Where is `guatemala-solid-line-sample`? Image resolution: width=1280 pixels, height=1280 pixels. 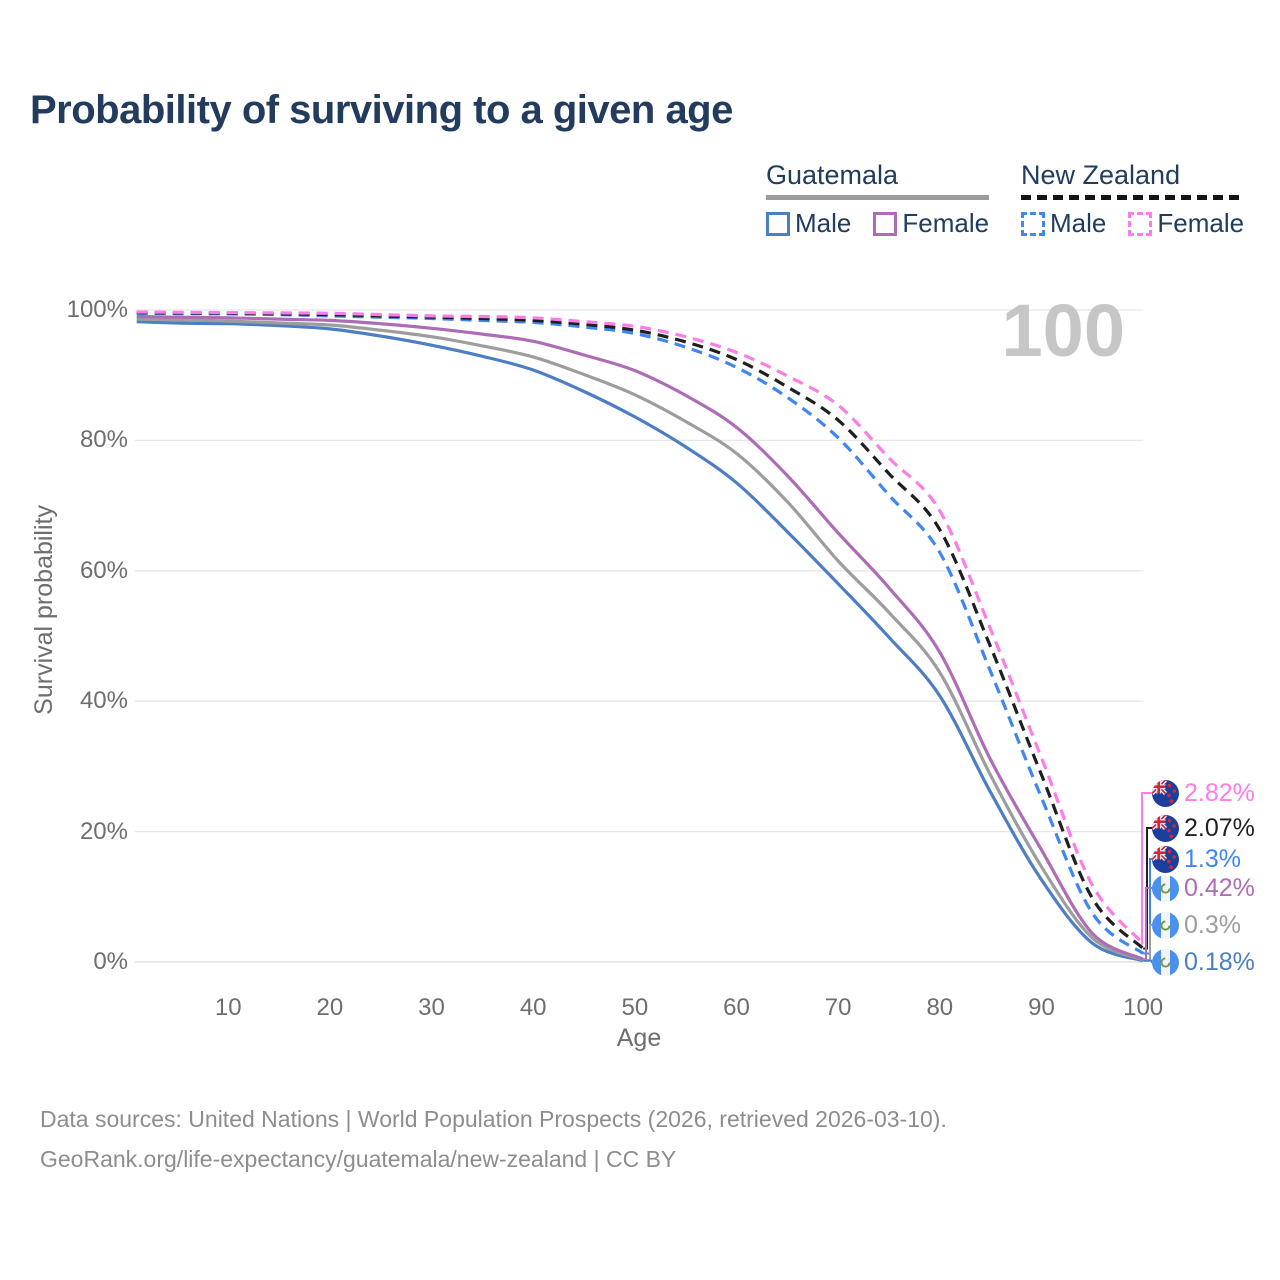 guatemala-solid-line-sample is located at coordinates (878, 197).